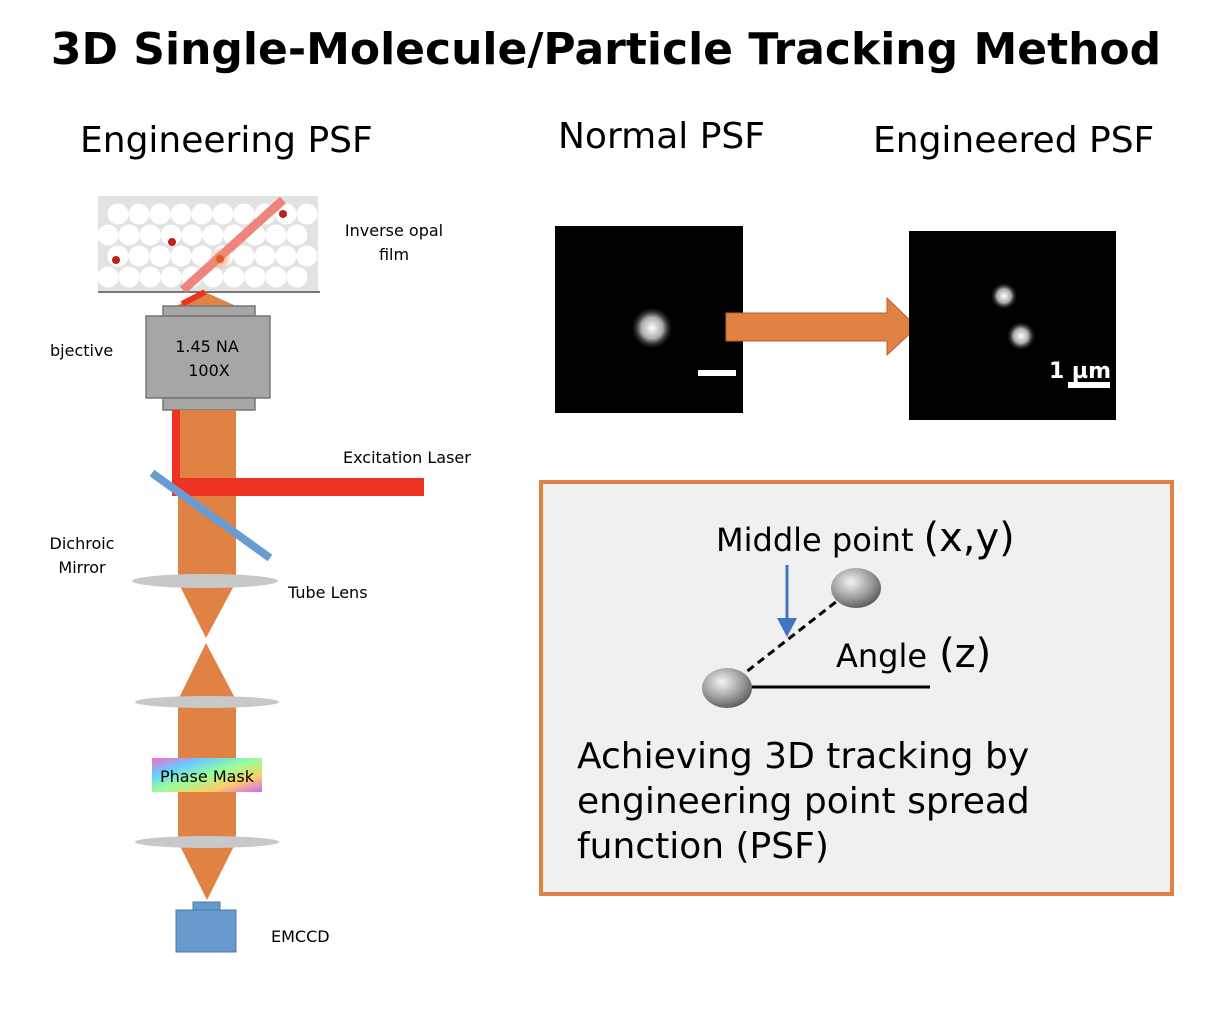  I want to click on emccd-label: EMCCD, so click(300, 936).